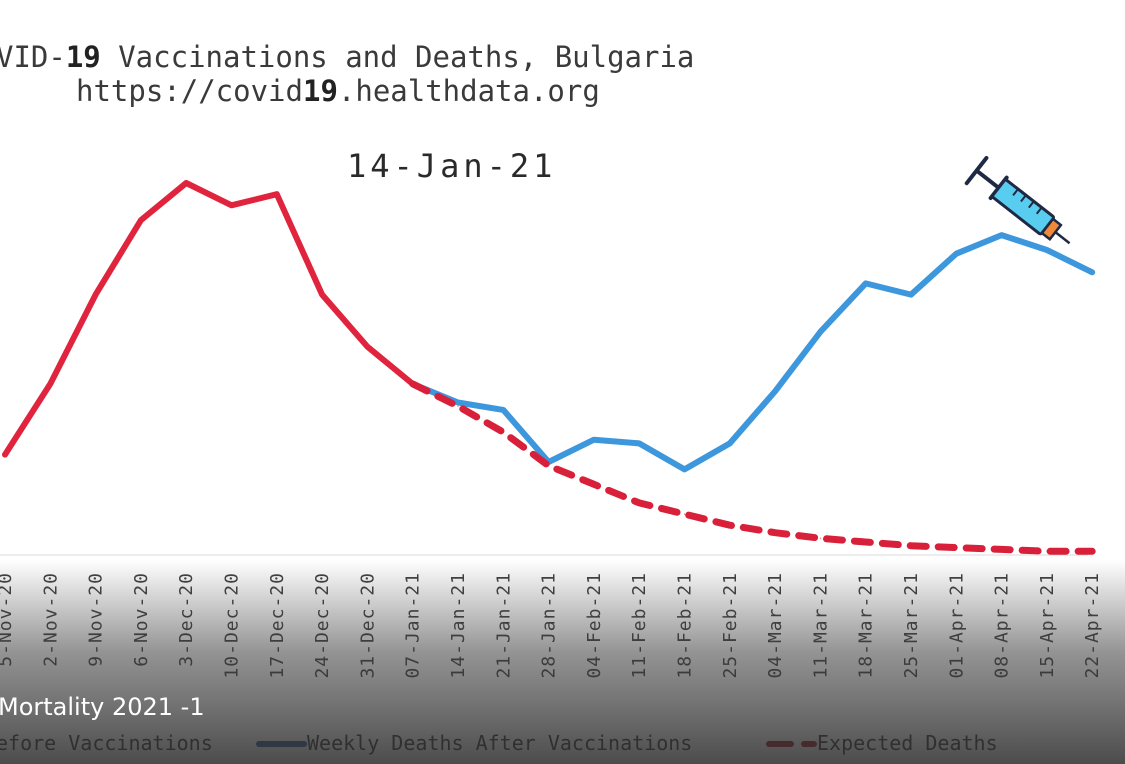 The image size is (1125, 764). What do you see at coordinates (451, 166) in the screenshot?
I see `current-date-label: 14-Jan-21` at bounding box center [451, 166].